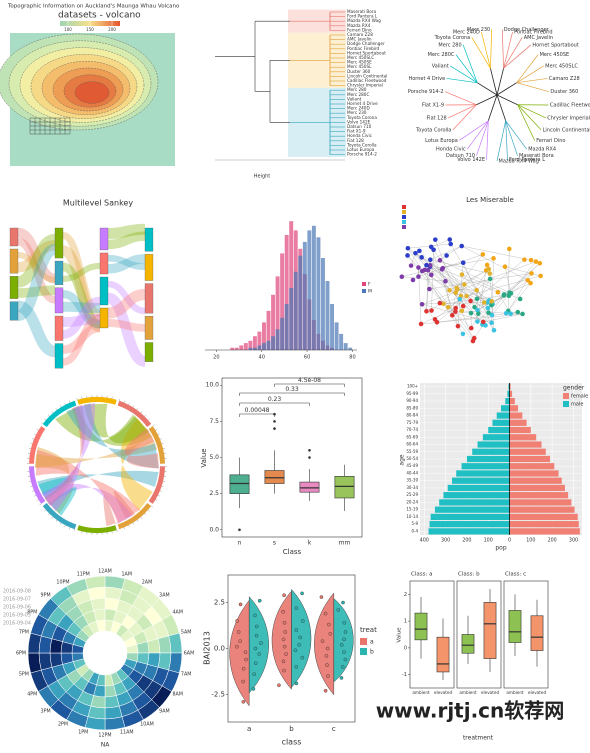 Image resolution: width=590 pixels, height=753 pixels. I want to click on x-tick-label: n, so click(240, 543).